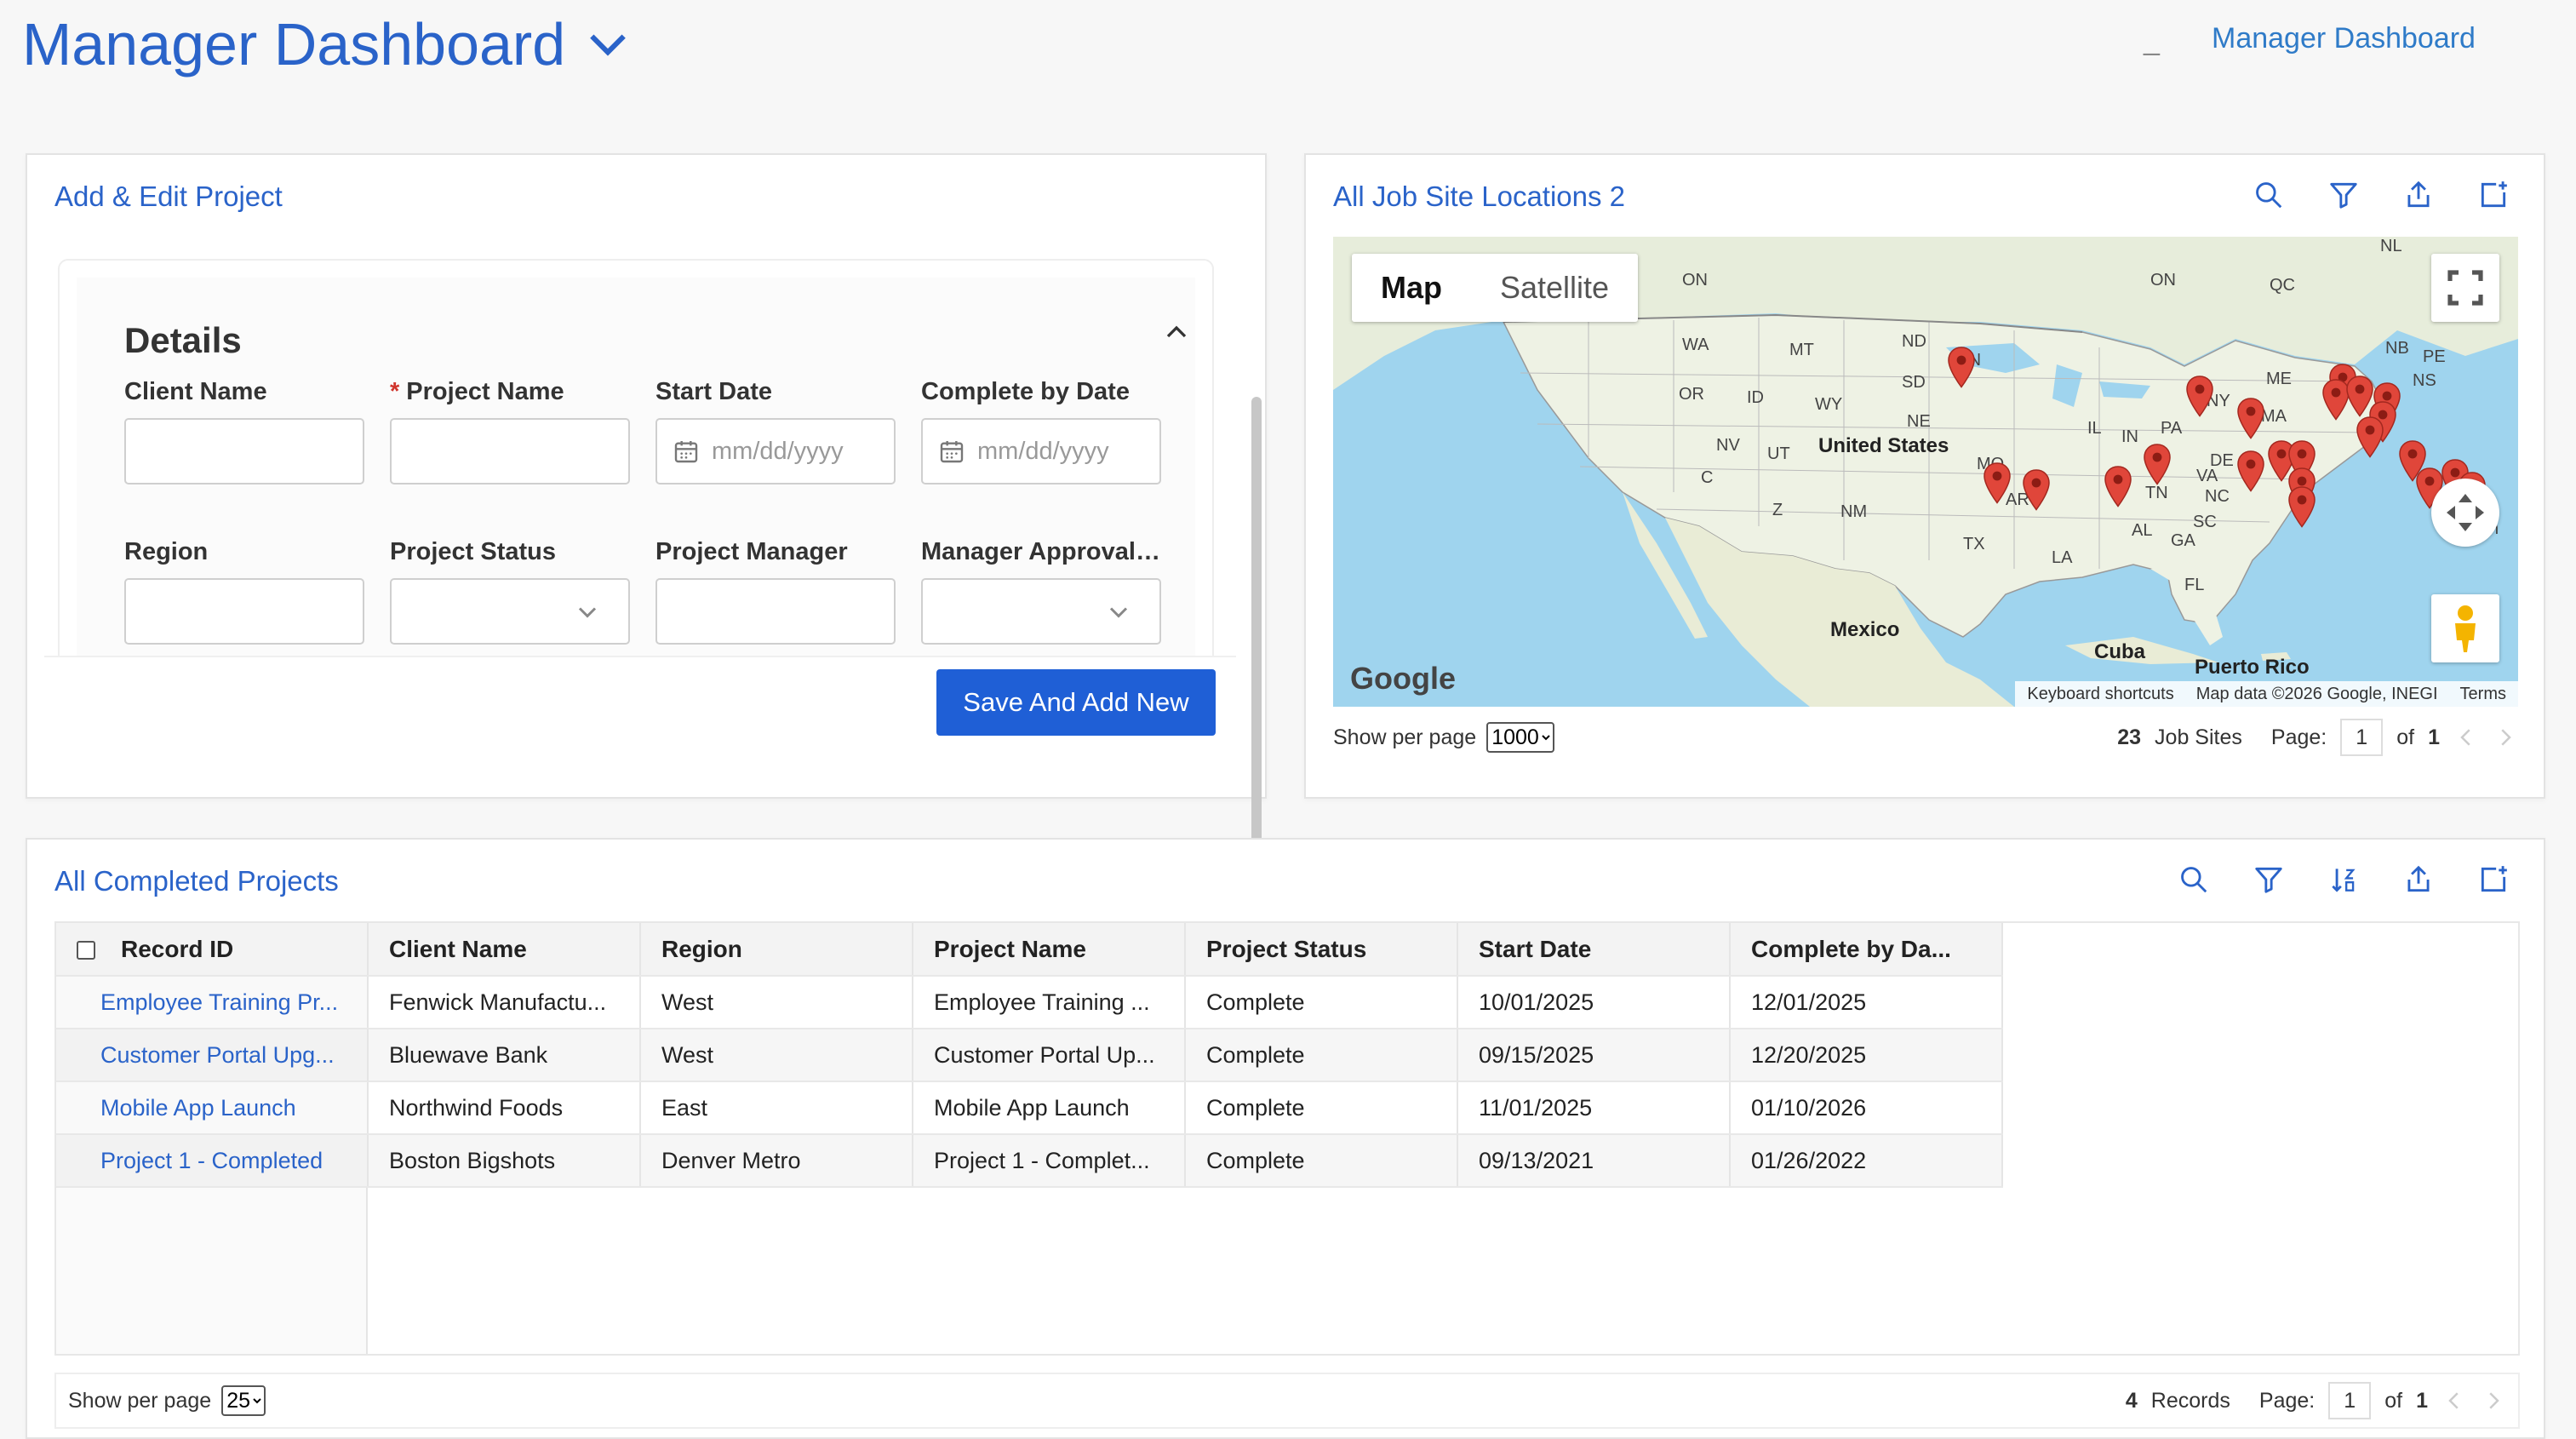 The width and height of the screenshot is (2576, 1439). I want to click on map-label-SD: SD, so click(1914, 383).